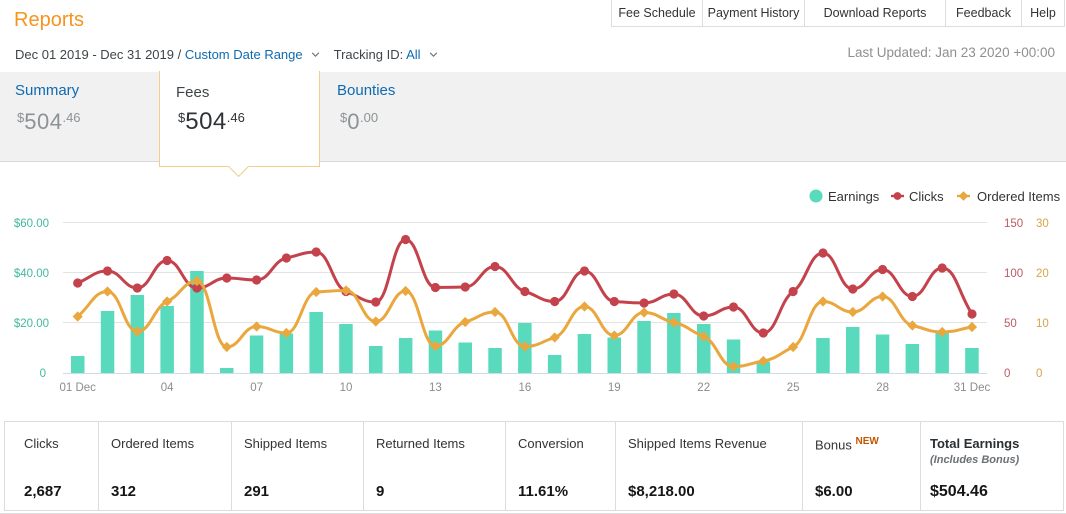  I want to click on svg-text: 50, so click(1010, 324).